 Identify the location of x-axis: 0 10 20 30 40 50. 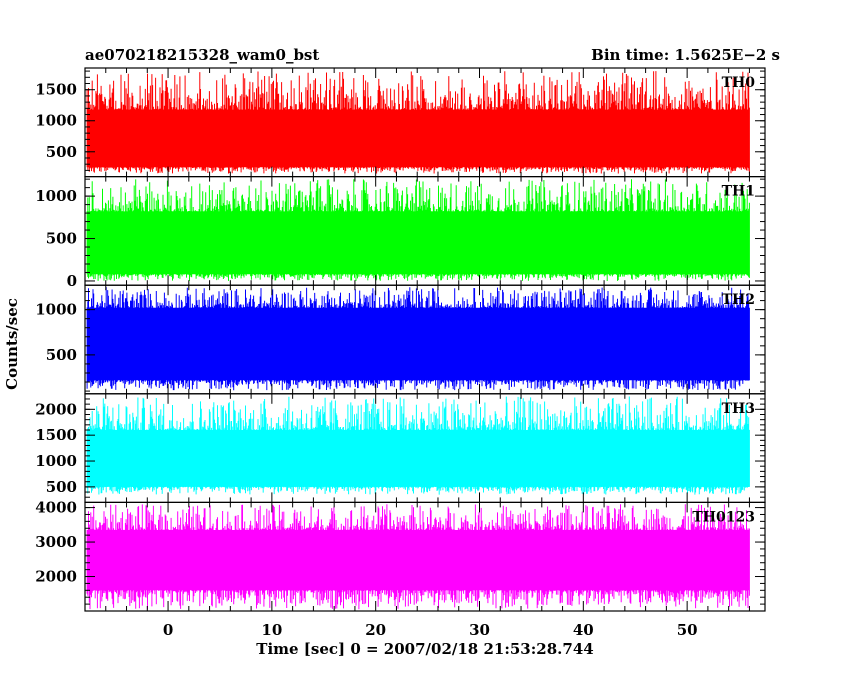
(430, 630).